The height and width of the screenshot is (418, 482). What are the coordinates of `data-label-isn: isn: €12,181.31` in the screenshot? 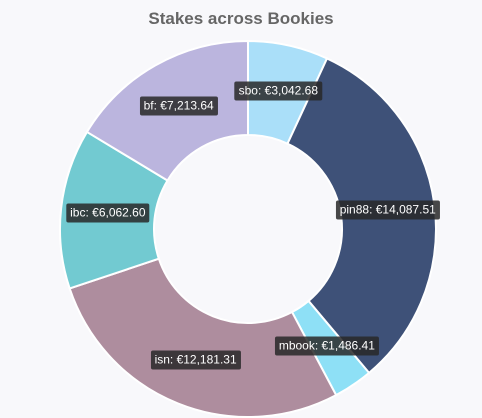 It's located at (195, 360).